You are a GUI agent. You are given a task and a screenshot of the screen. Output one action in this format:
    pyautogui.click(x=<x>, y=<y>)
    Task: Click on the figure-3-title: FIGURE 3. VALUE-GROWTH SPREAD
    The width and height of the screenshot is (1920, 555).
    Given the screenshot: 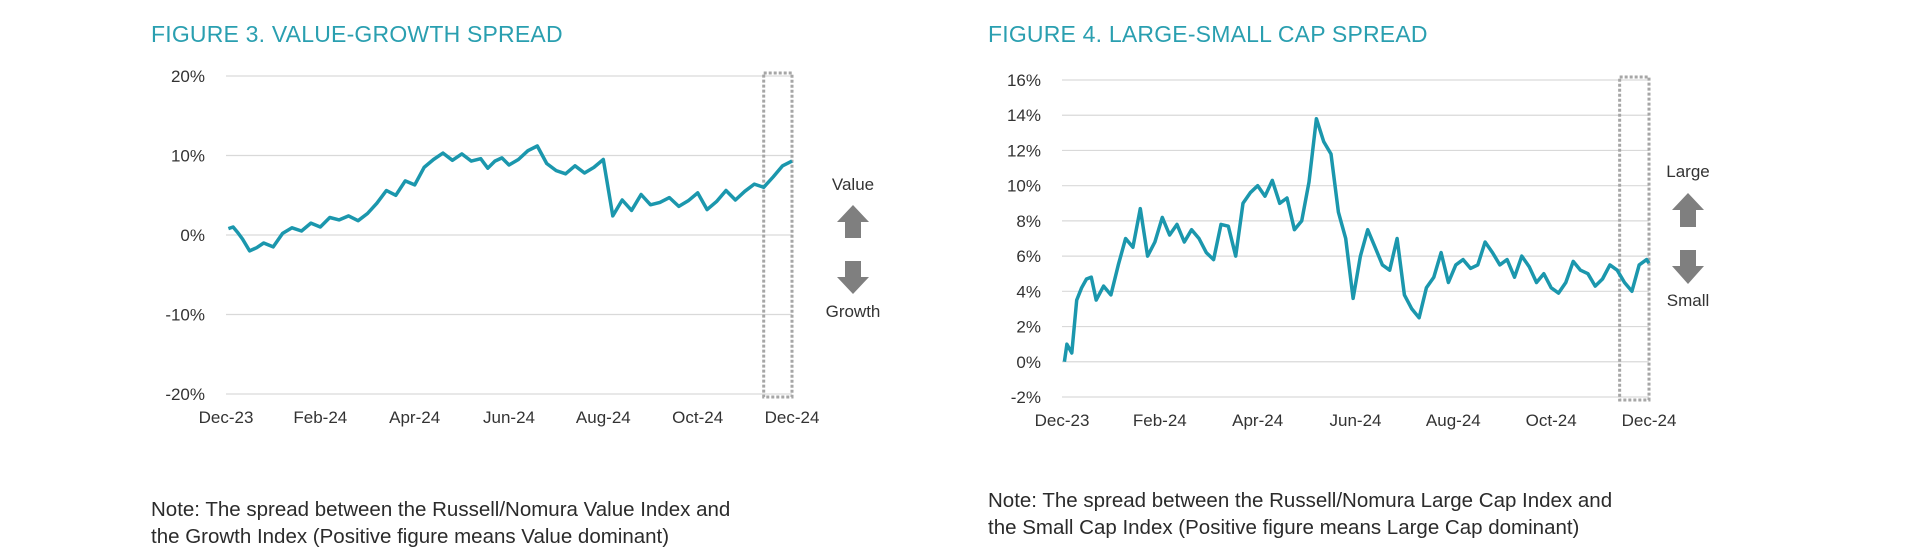 What is the action you would take?
    pyautogui.click(x=357, y=34)
    